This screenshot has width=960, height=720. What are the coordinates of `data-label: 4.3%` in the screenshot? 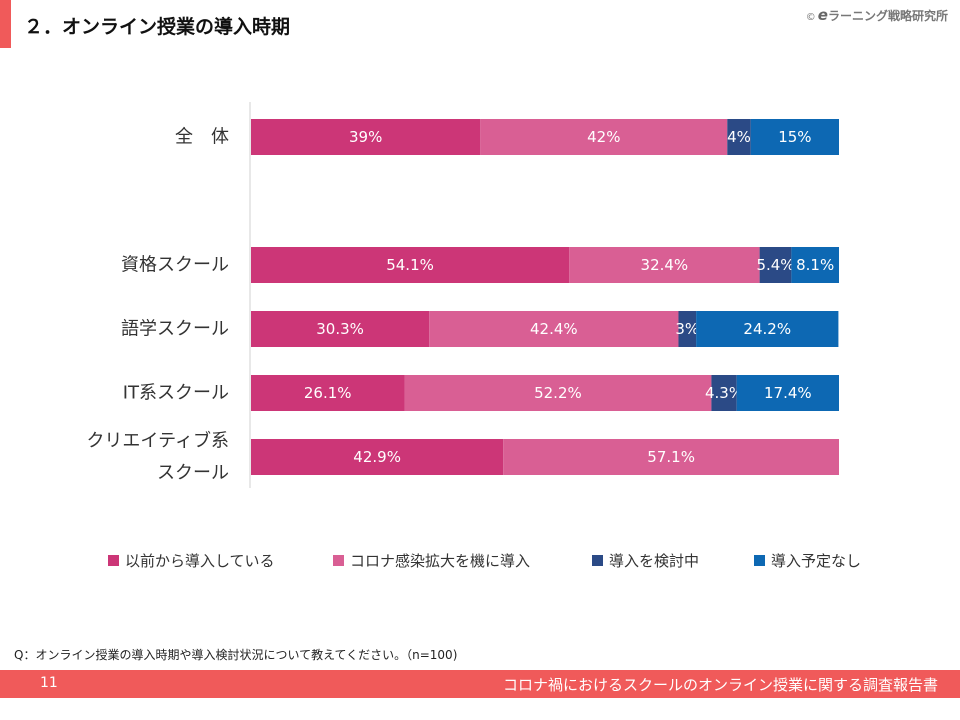 It's located at (724, 393).